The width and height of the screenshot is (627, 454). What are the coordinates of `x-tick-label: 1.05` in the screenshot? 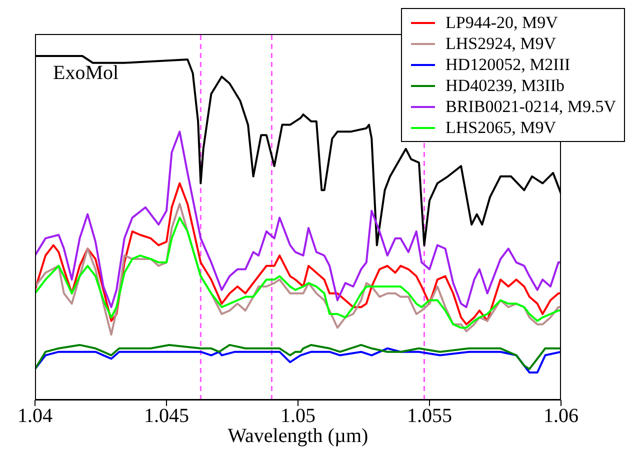 It's located at (298, 416).